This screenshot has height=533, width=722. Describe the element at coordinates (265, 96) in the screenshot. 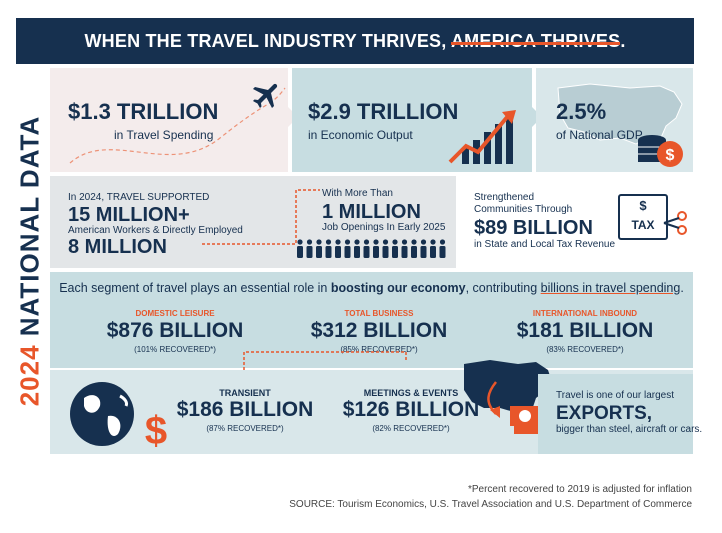

I see `airplane-icon` at that location.